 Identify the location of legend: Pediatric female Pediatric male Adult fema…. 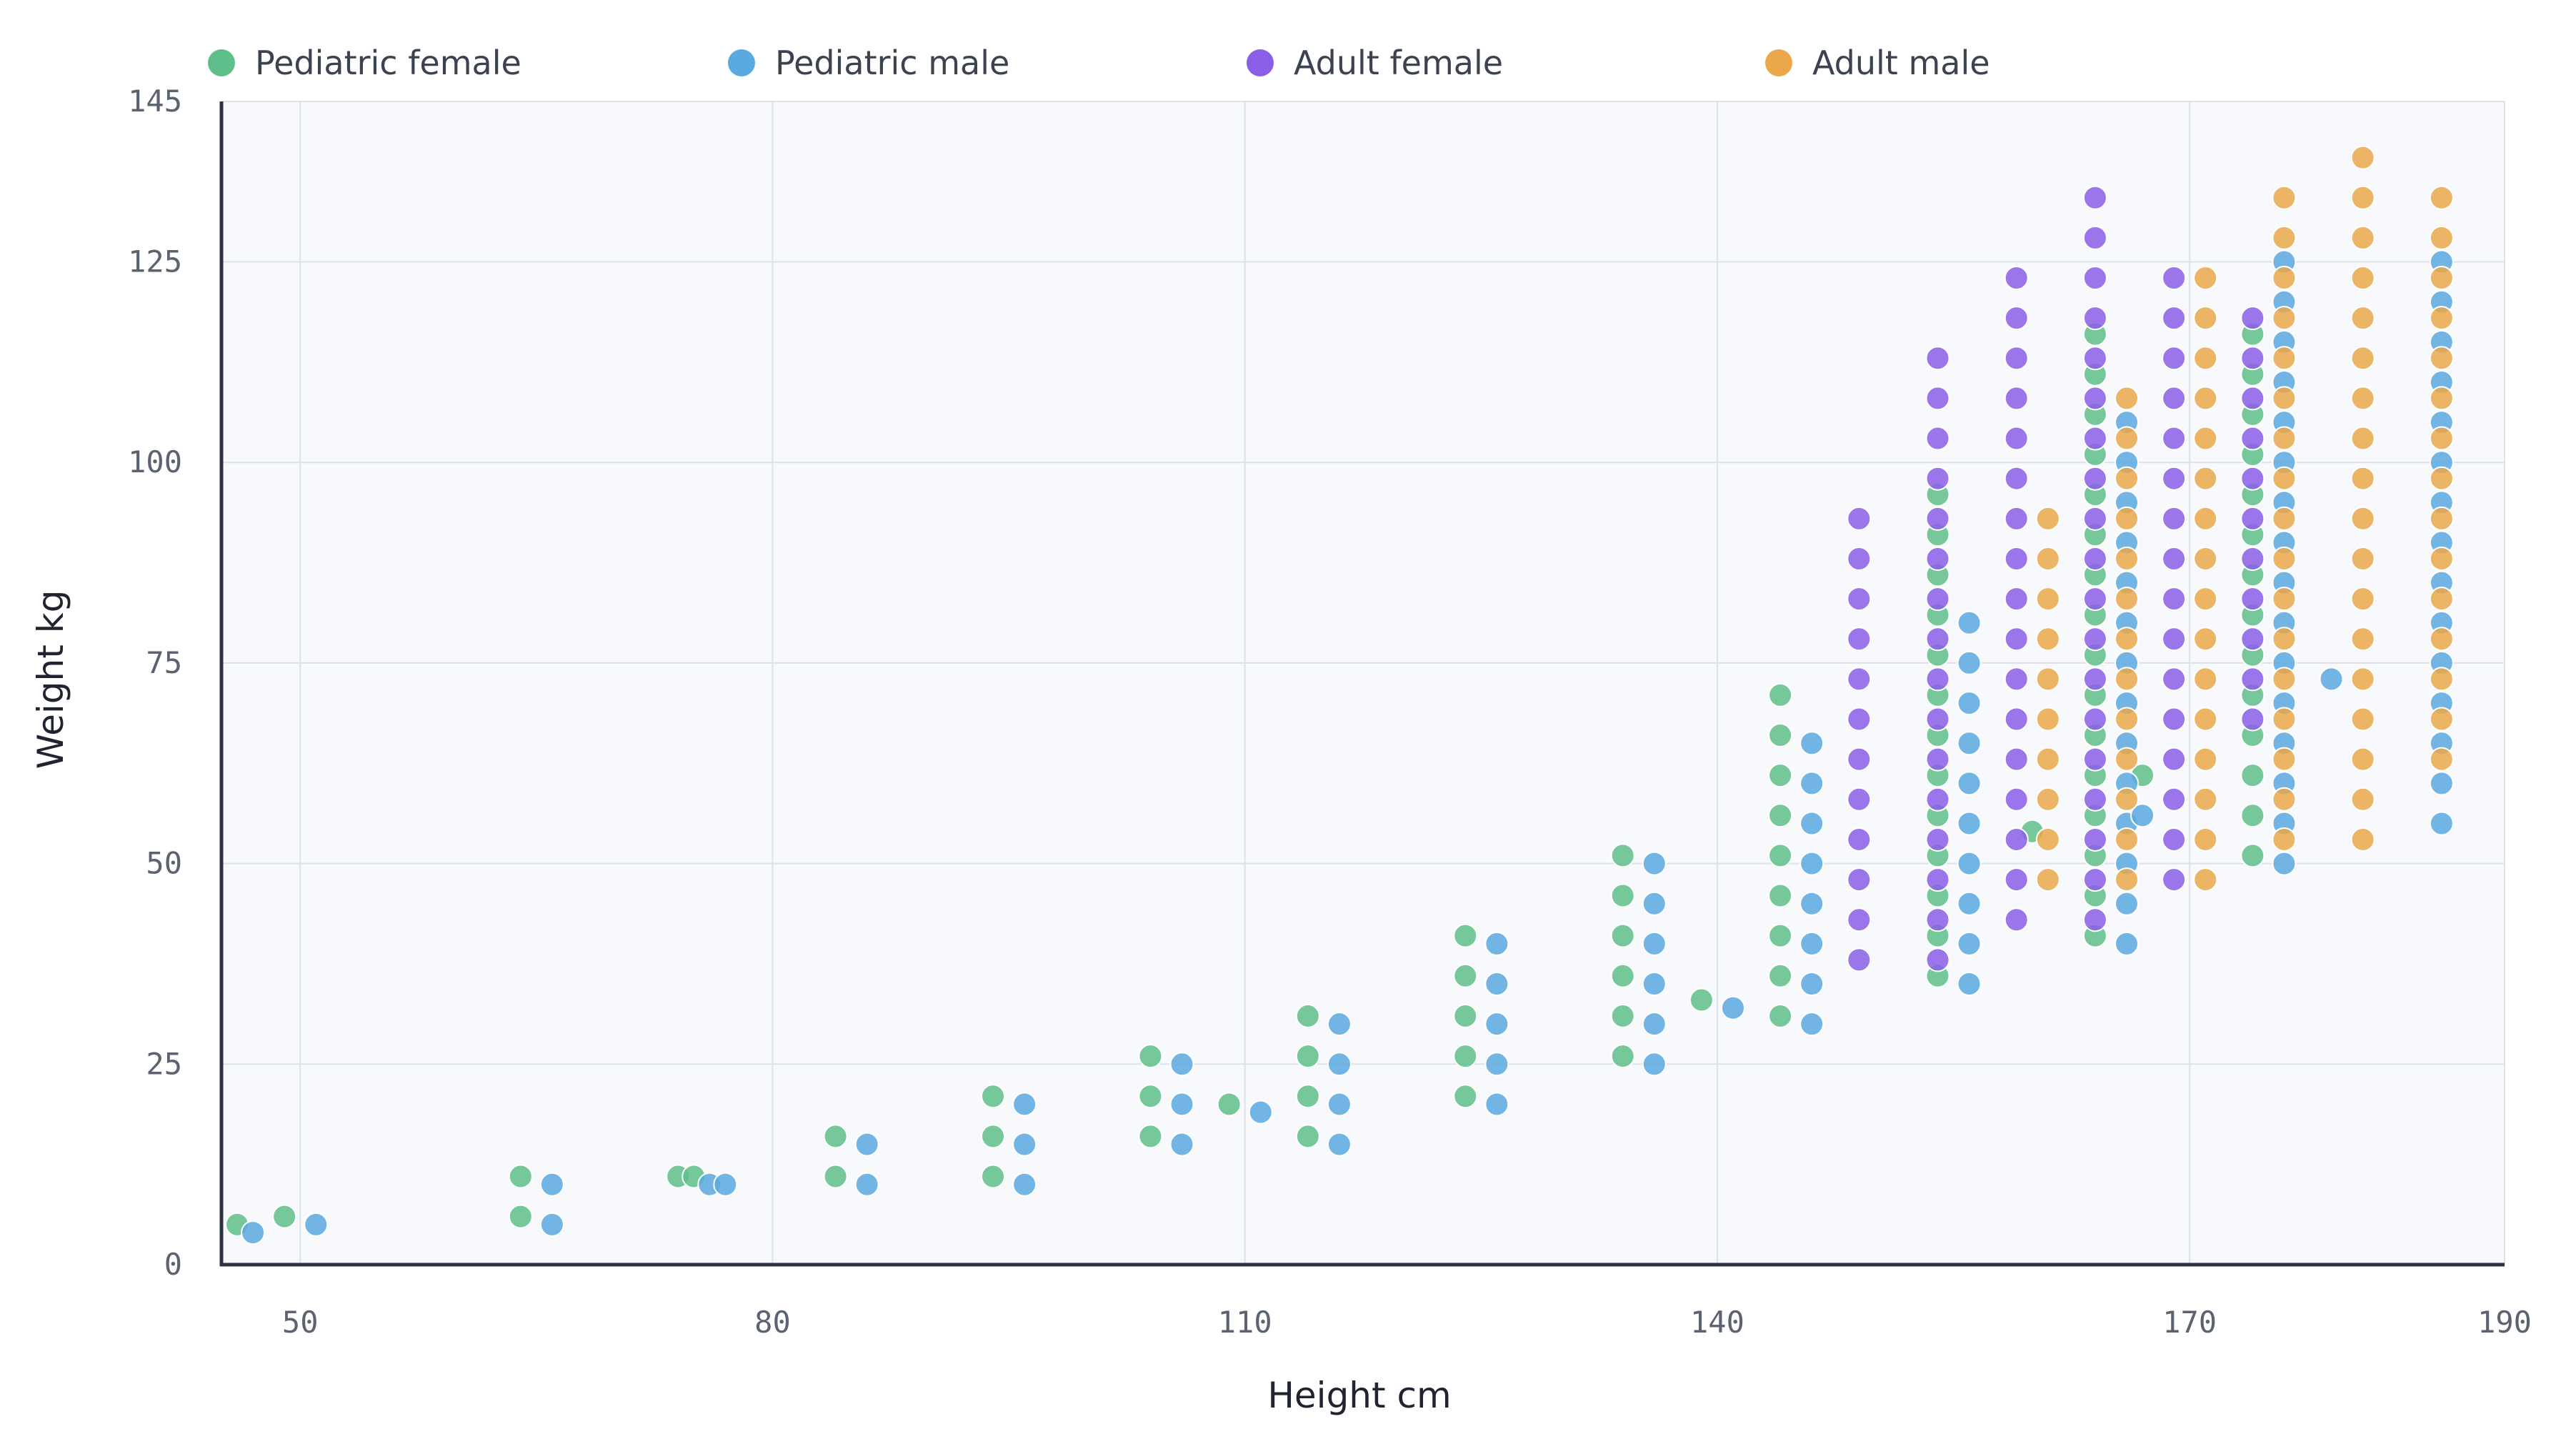
(1099, 63).